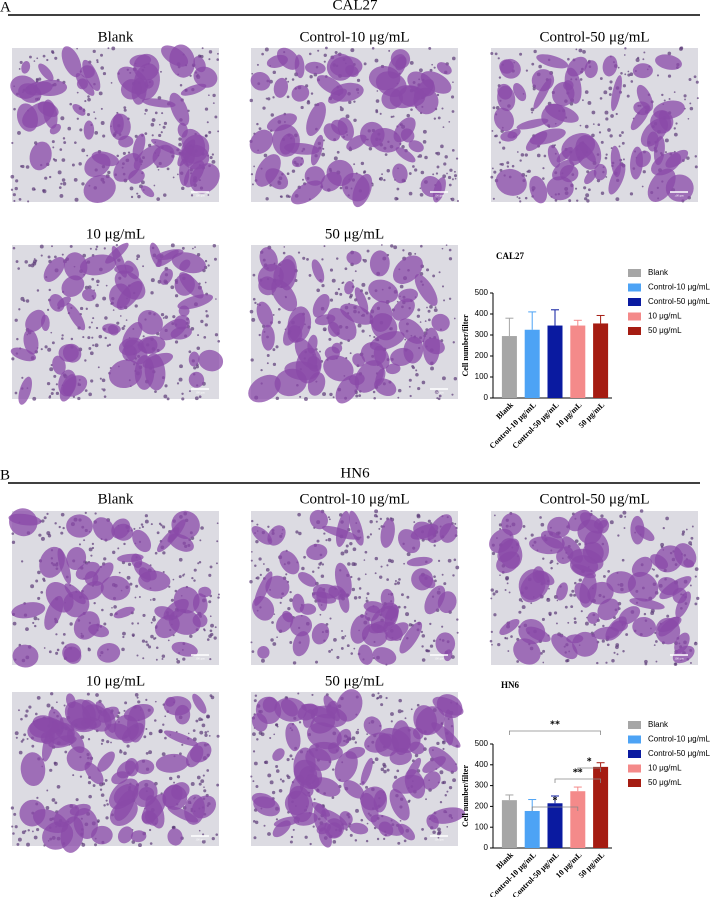 The image size is (711, 897). Describe the element at coordinates (5, 7) in the screenshot. I see `panel-label: A` at that location.